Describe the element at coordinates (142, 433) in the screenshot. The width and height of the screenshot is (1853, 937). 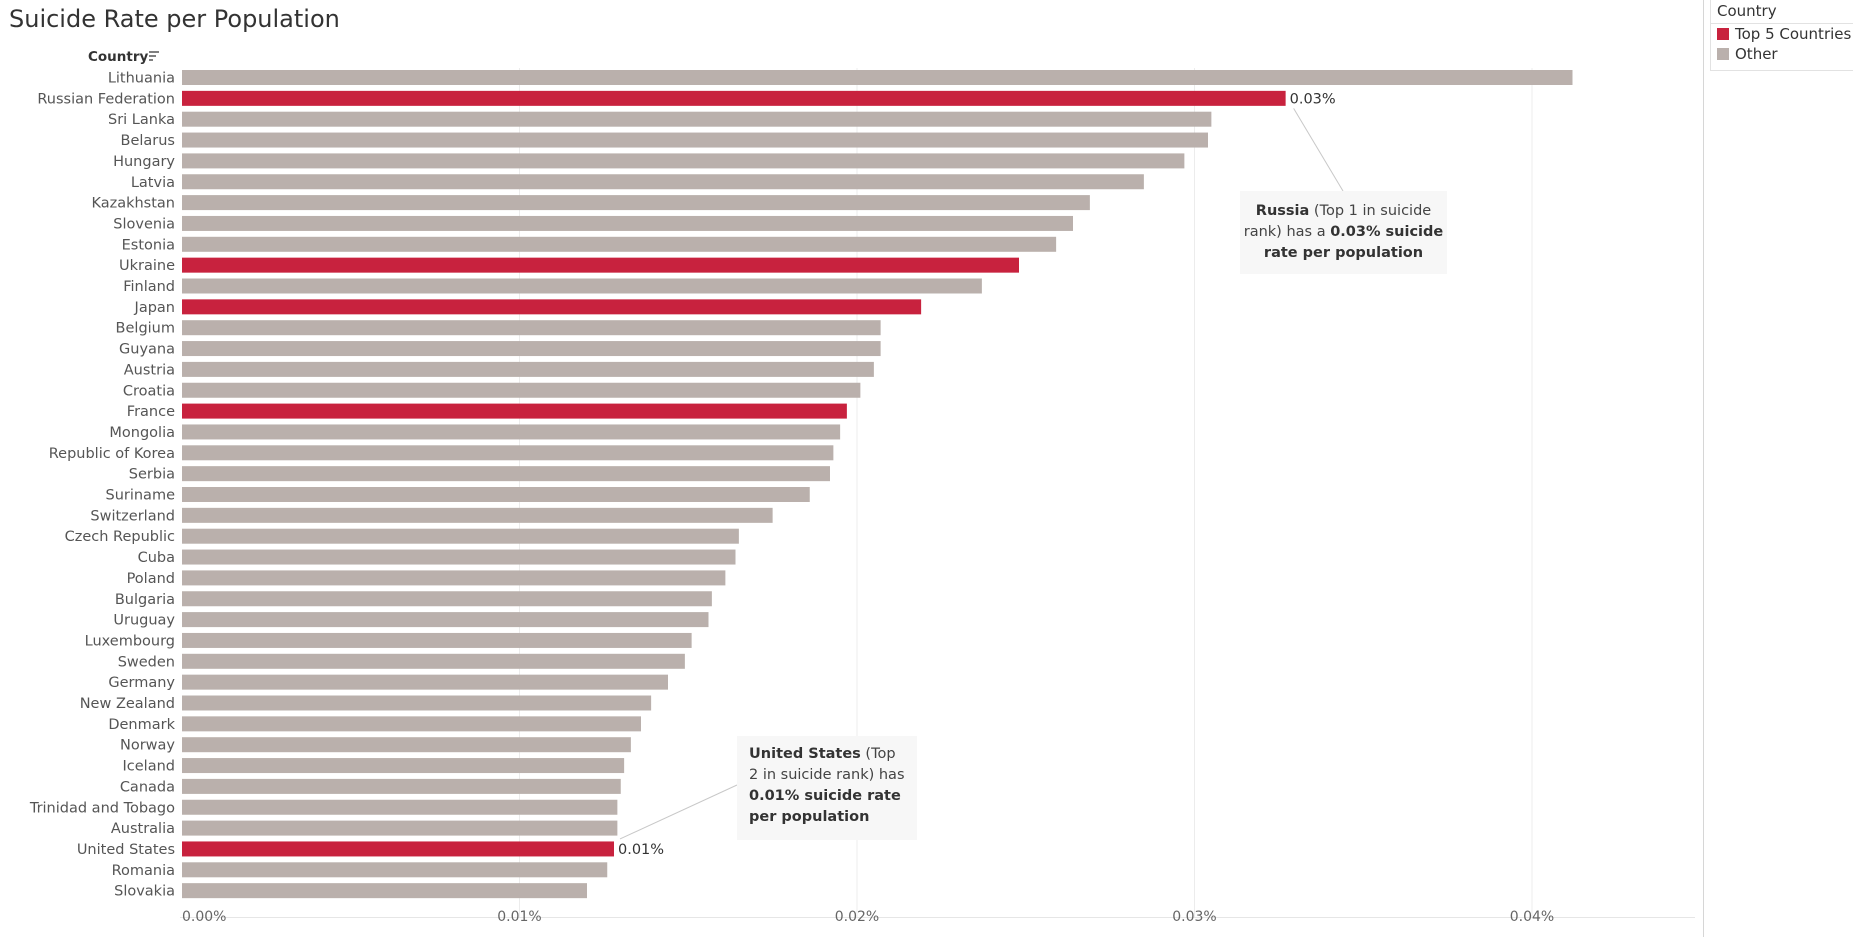
I see `category-label-mongolia: Mongolia` at that location.